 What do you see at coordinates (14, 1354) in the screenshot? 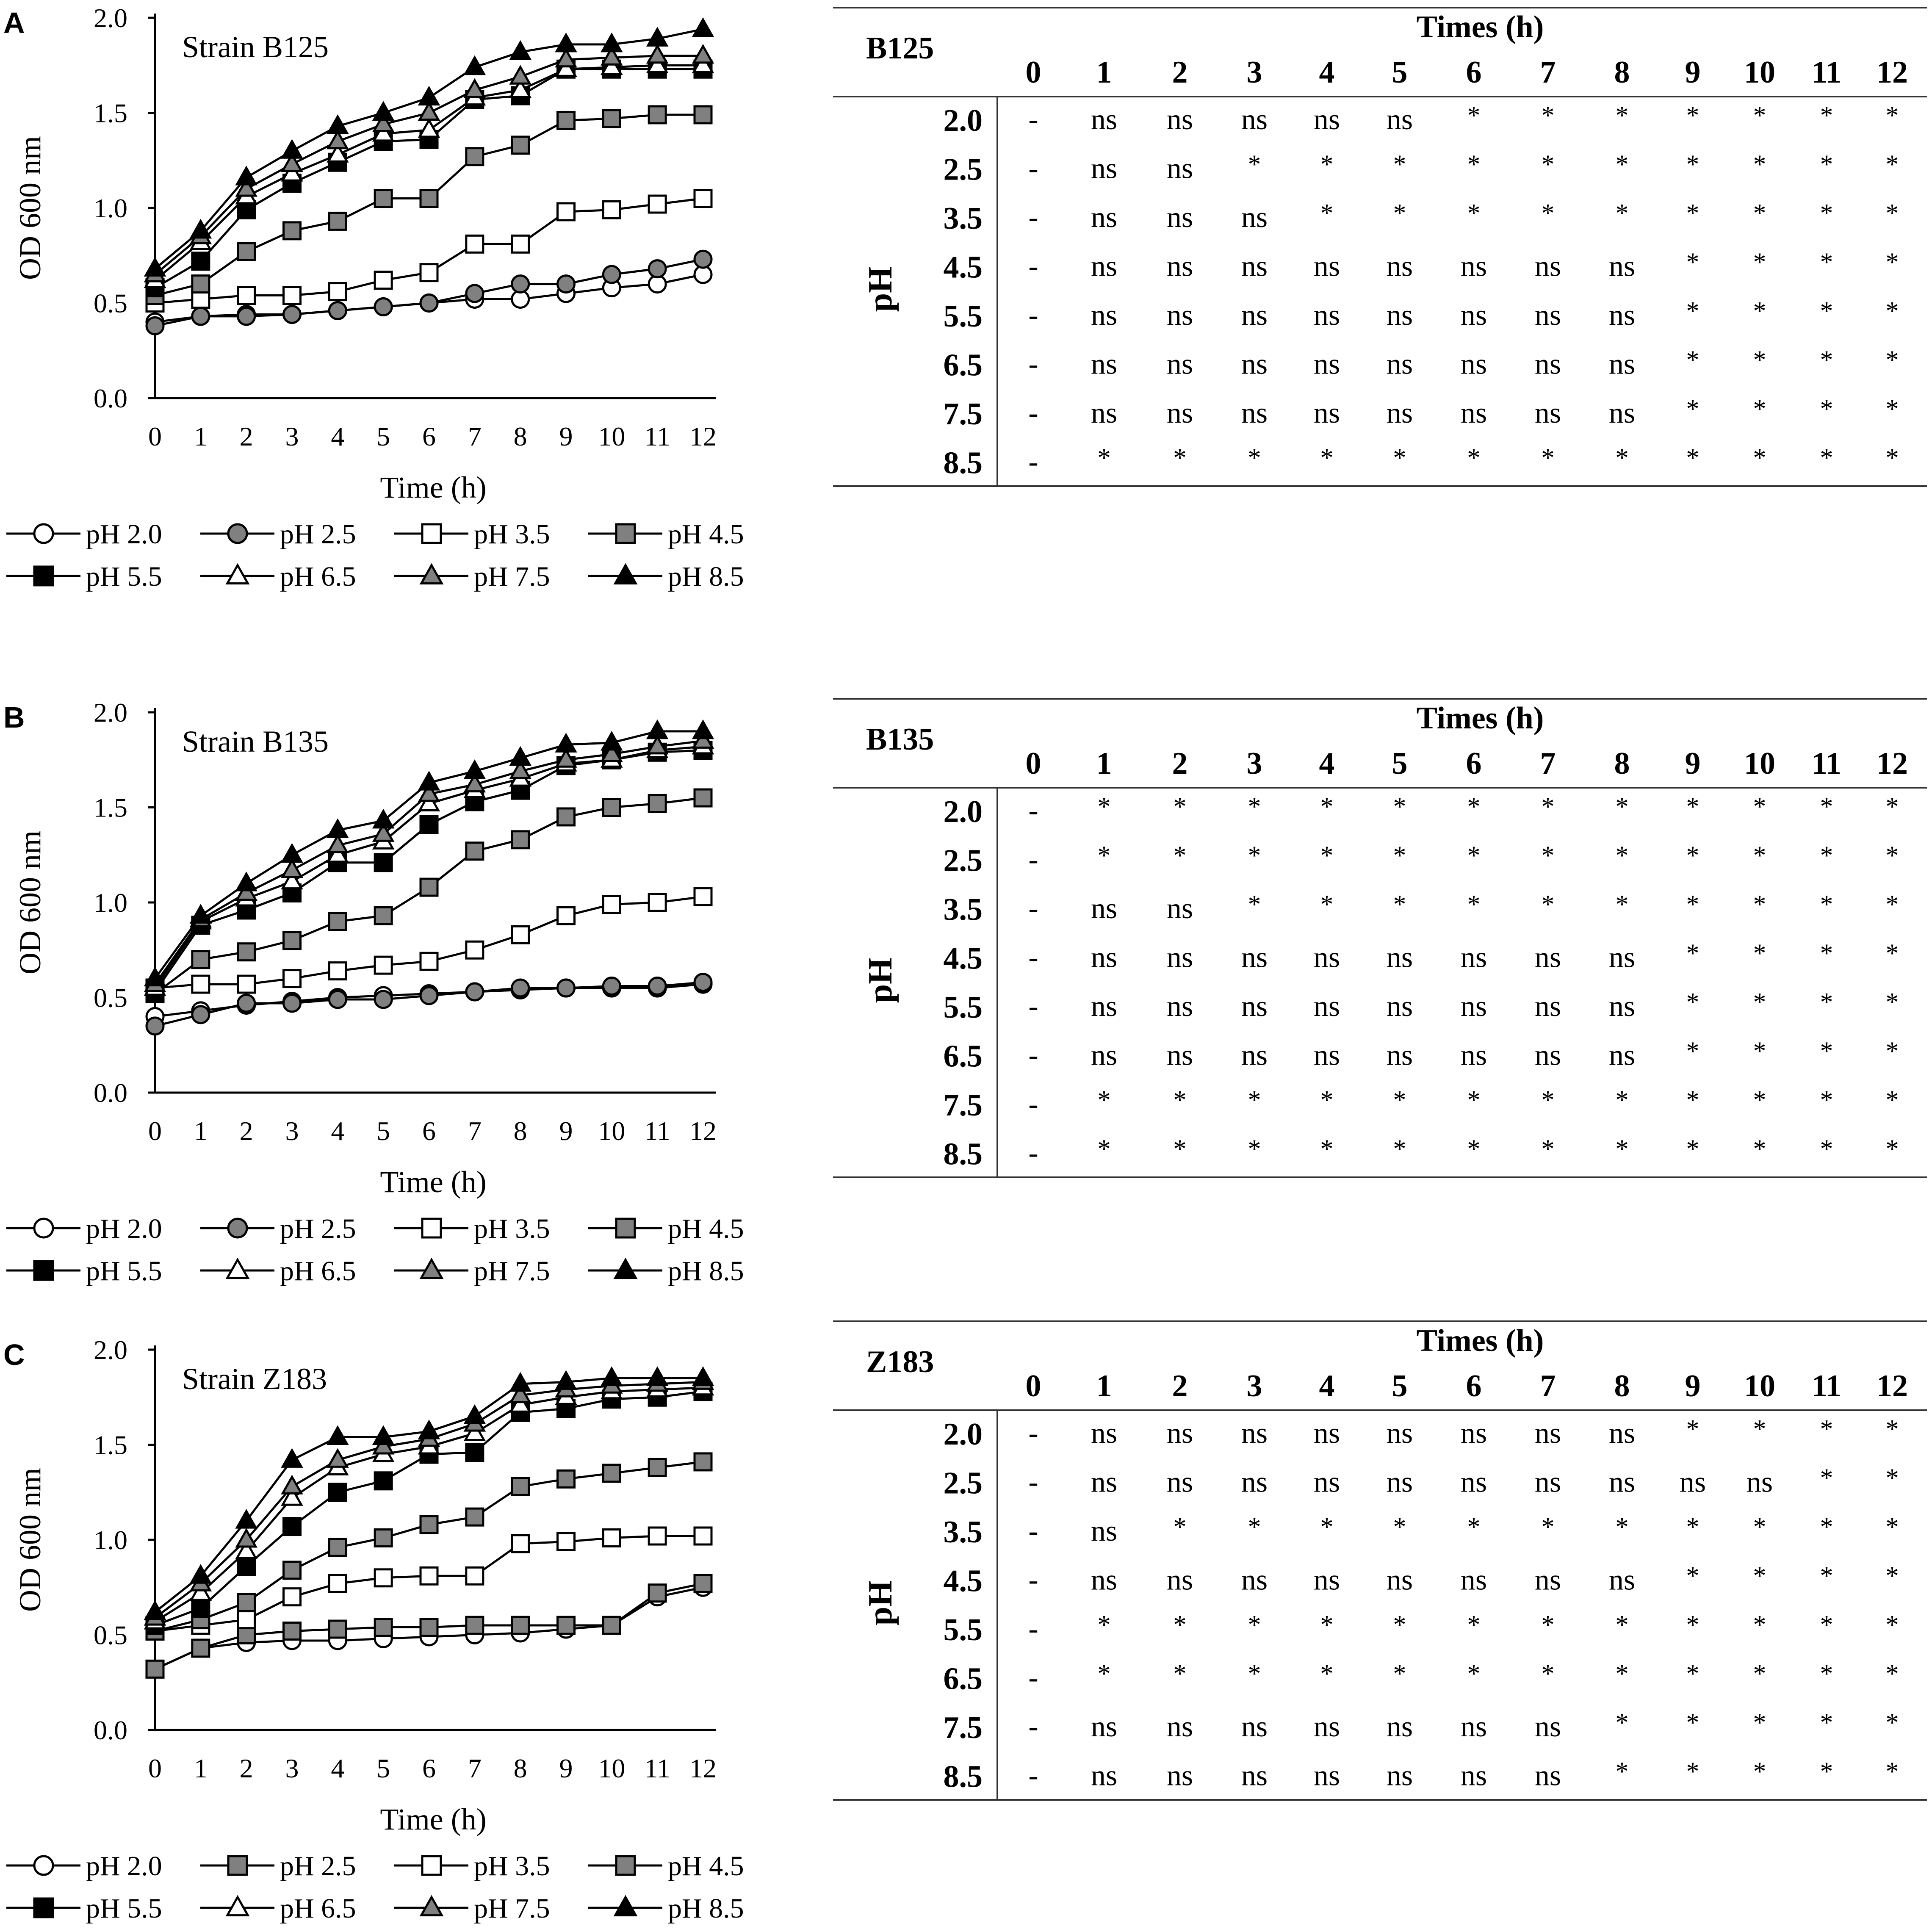
I see `panel-label: C` at bounding box center [14, 1354].